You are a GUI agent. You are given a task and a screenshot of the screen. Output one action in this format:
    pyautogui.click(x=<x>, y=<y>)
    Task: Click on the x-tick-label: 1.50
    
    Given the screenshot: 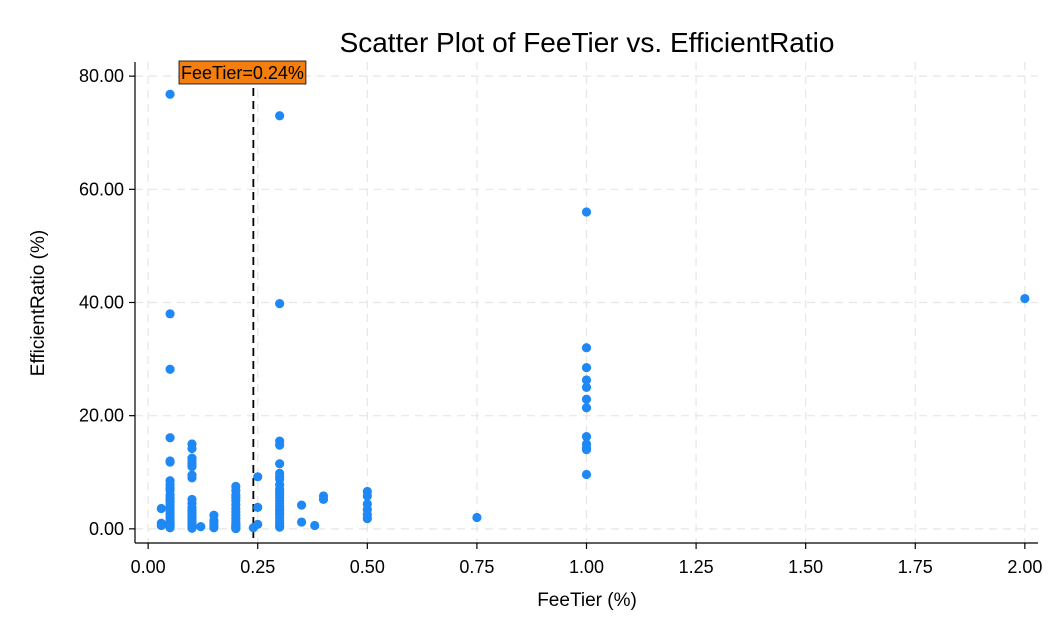 What is the action you would take?
    pyautogui.click(x=805, y=567)
    